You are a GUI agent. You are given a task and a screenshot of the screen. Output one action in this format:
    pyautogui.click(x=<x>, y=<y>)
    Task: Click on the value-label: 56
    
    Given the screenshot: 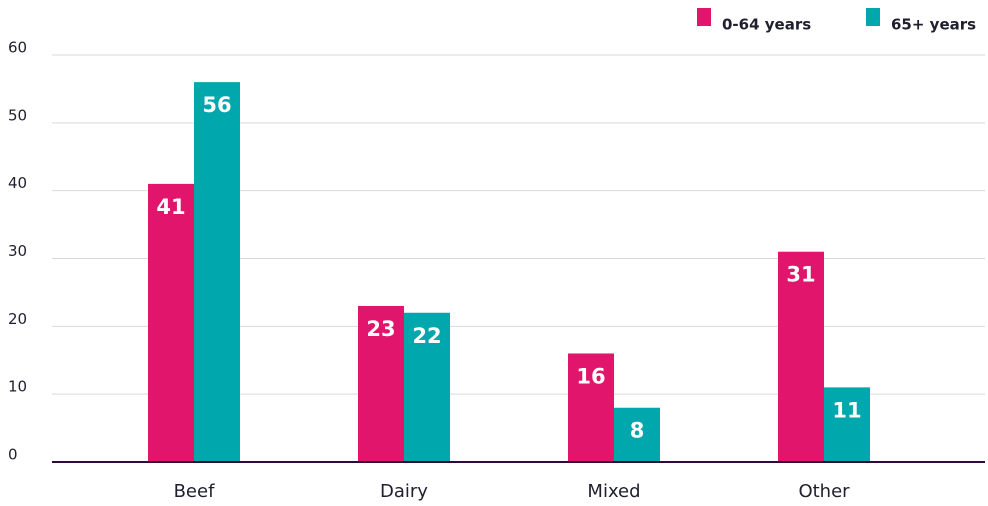 What is the action you would take?
    pyautogui.click(x=216, y=105)
    